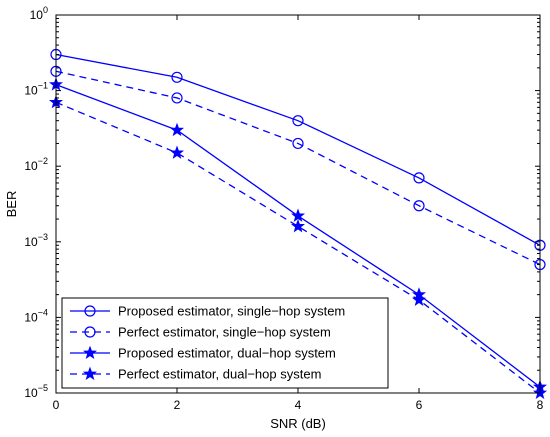 Image resolution: width=550 pixels, height=437 pixels. I want to click on y-tick-label: 10⁻³, so click(36, 240).